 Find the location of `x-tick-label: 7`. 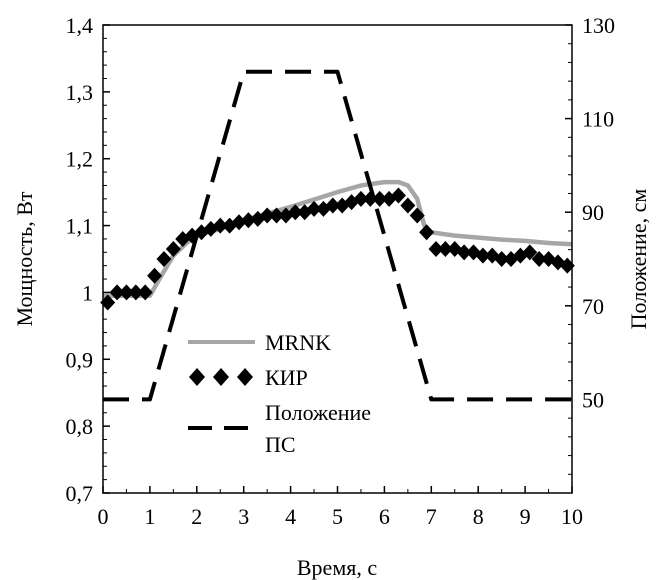

x-tick-label: 7 is located at coordinates (431, 516).